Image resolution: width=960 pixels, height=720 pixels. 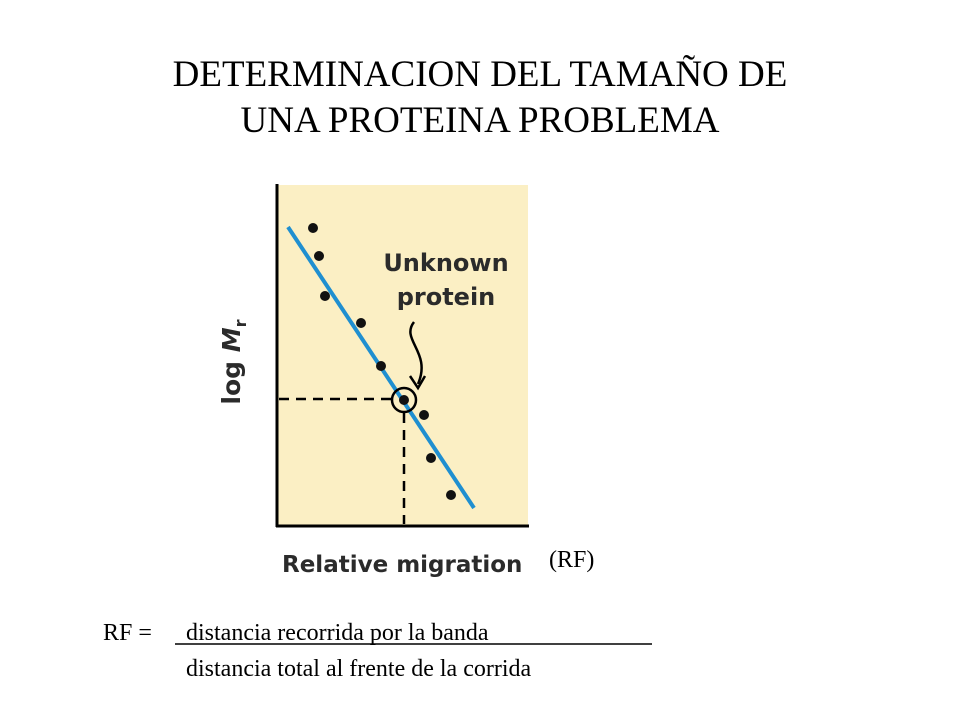 I want to click on arrow, so click(x=416, y=353).